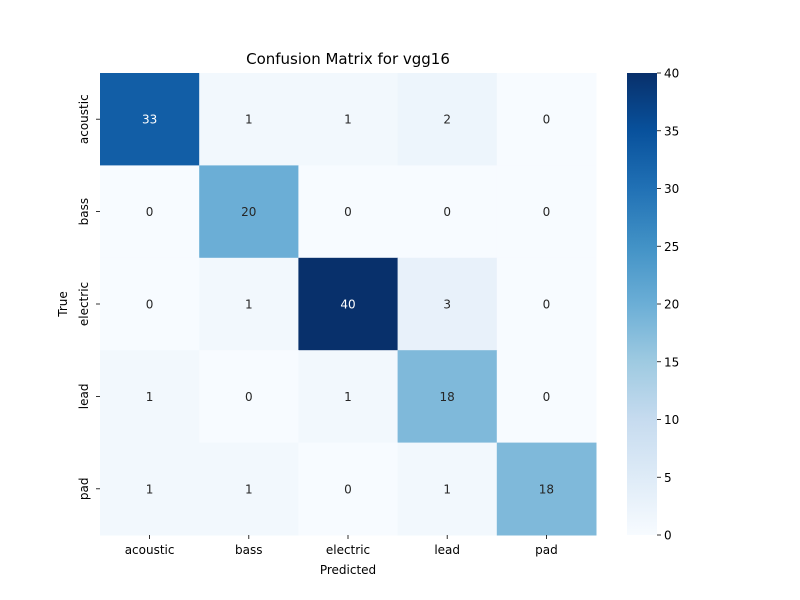 Image resolution: width=800 pixels, height=600 pixels. I want to click on colorbar-tick-label: 40, so click(671, 74).